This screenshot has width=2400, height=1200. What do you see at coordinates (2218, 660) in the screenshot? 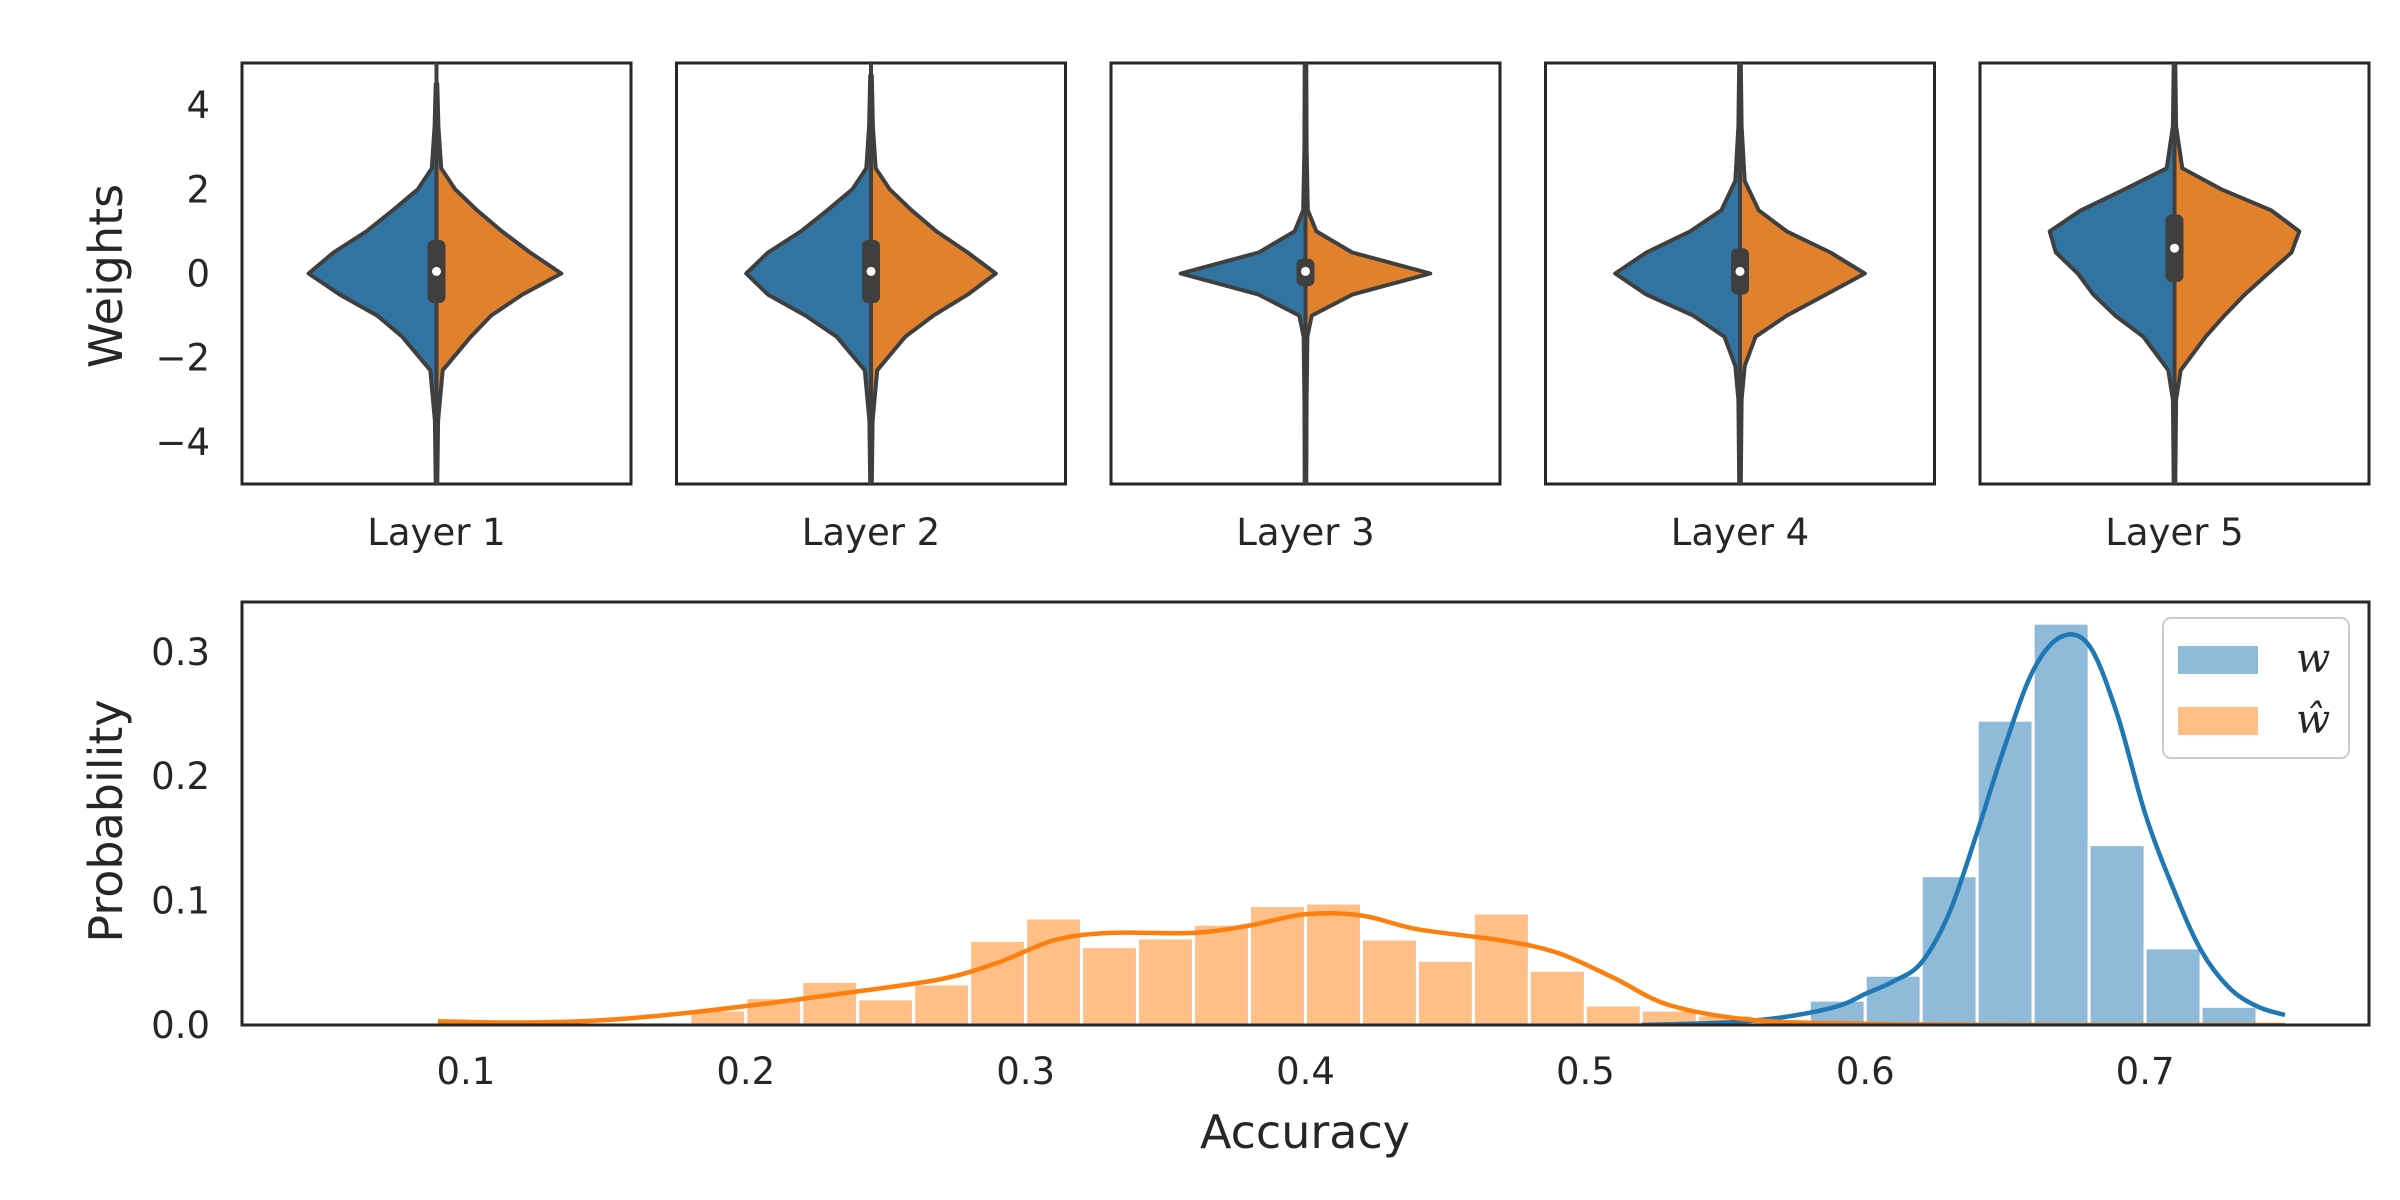
I see `legend-patch-w` at bounding box center [2218, 660].